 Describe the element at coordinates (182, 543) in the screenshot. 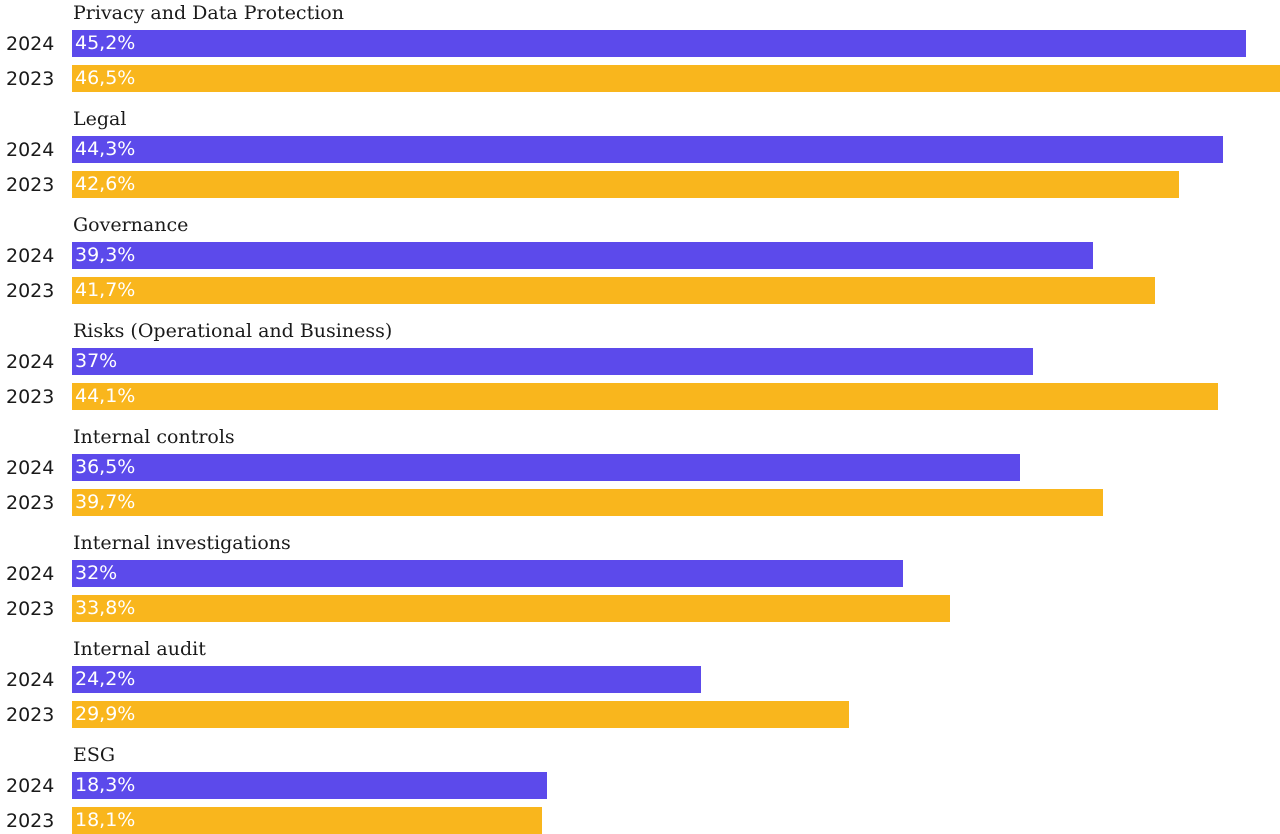

I see `category-label: Internal investigations` at that location.